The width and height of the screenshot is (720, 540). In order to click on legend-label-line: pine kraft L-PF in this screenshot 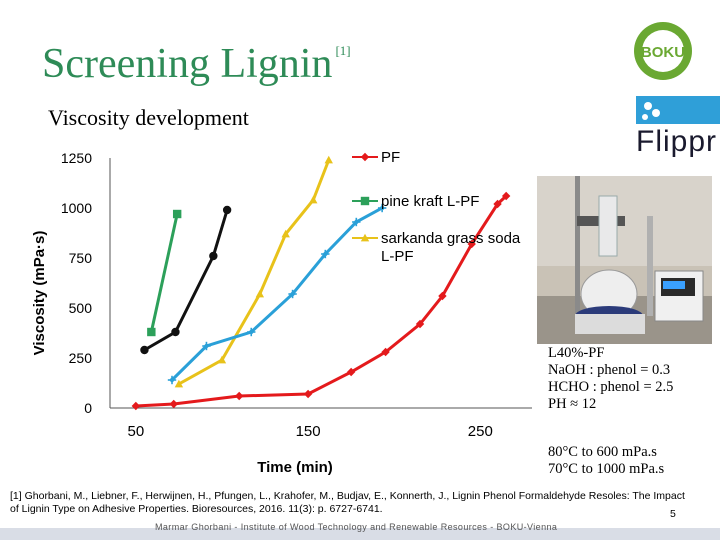, I will do `click(430, 201)`.